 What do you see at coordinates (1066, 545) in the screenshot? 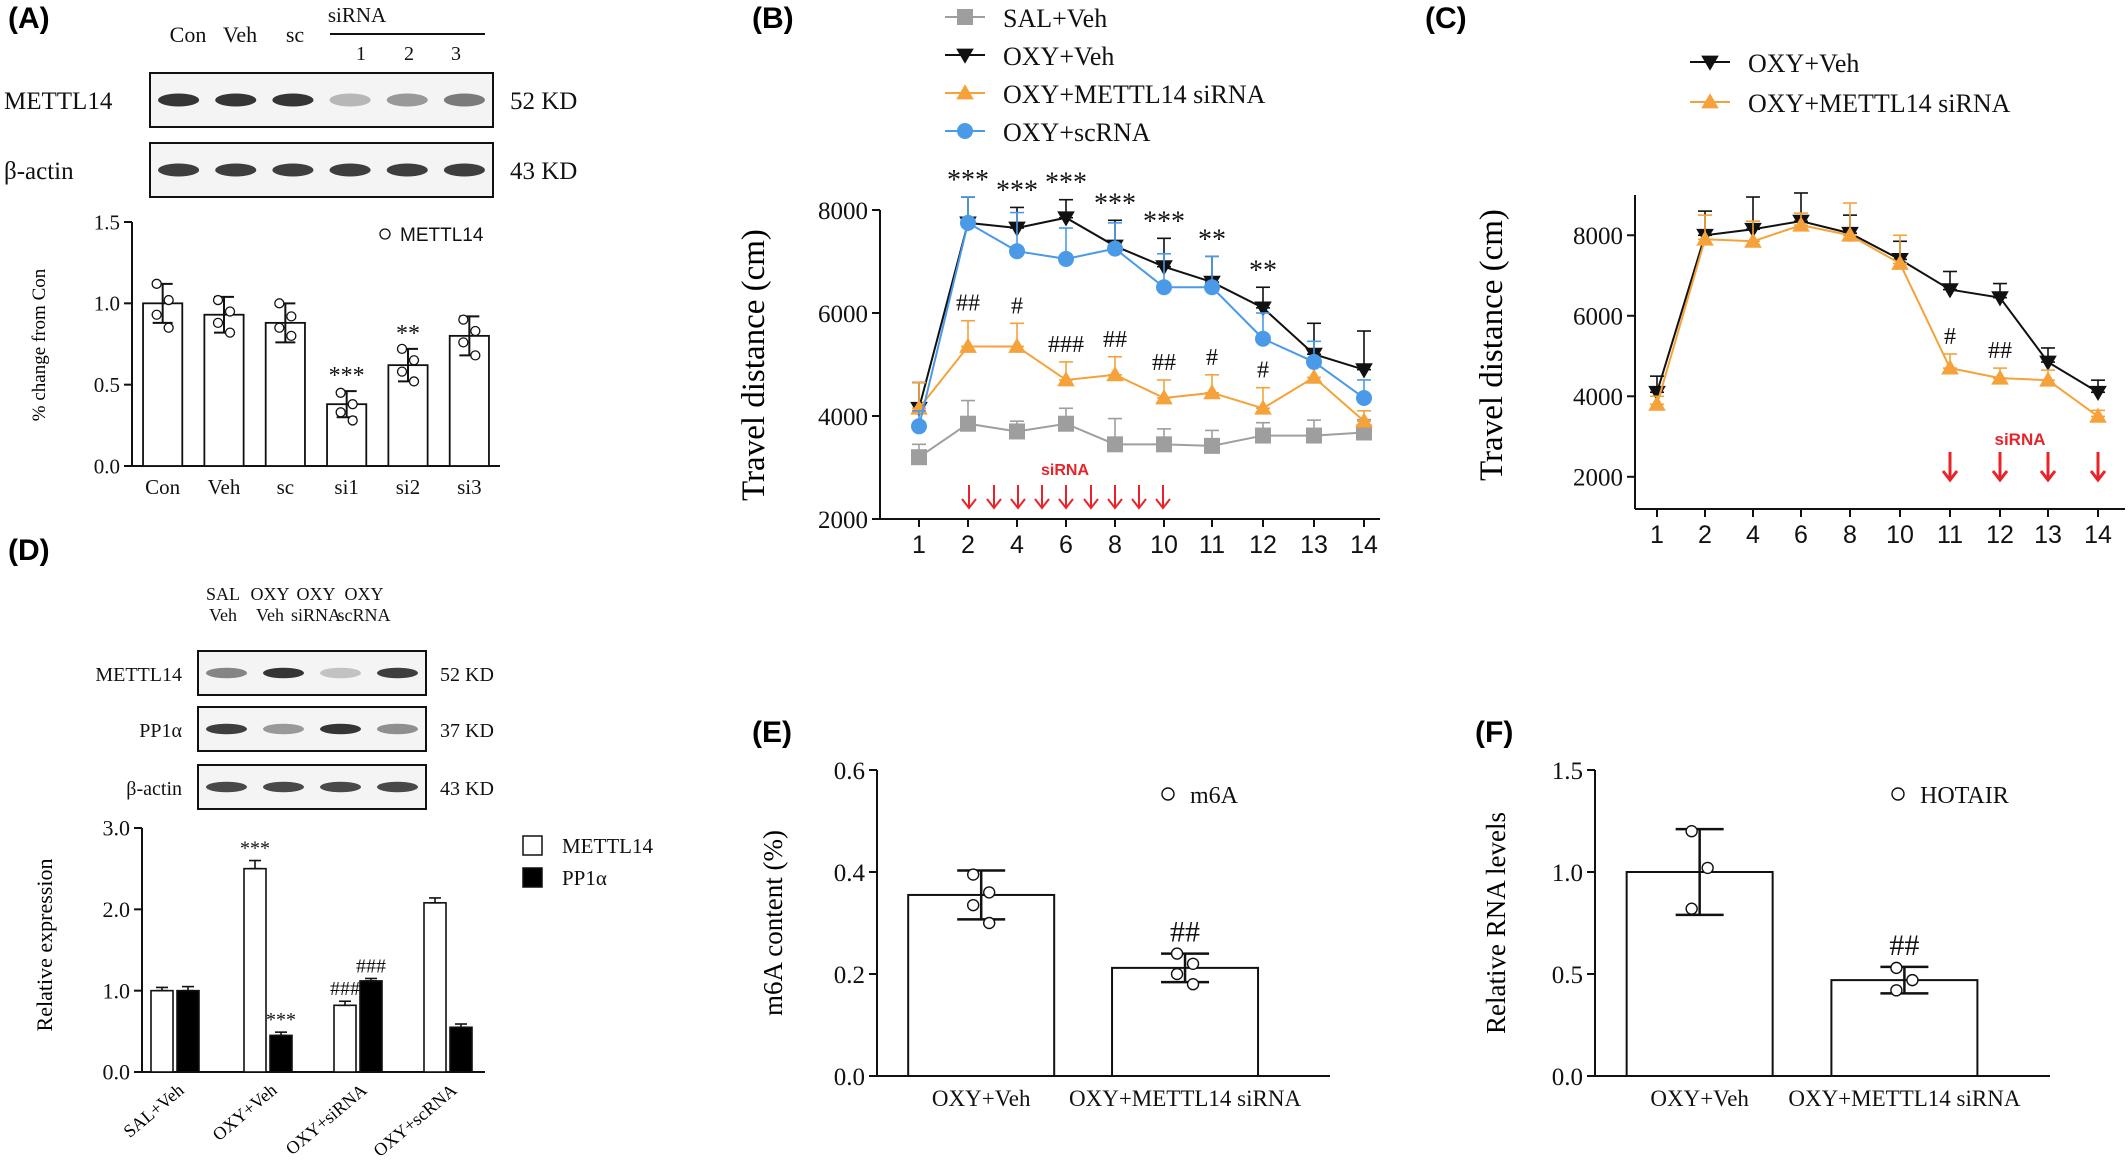
I see `panel-b-x-tick-label: 6` at bounding box center [1066, 545].